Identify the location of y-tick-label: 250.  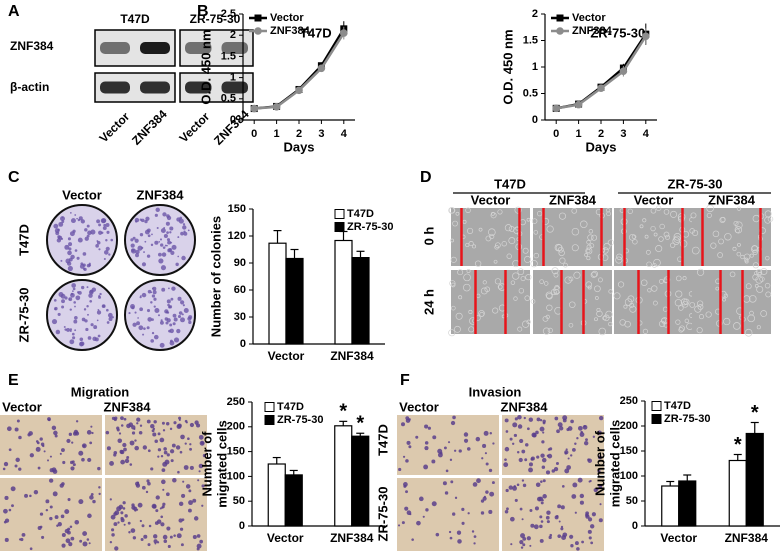
(629, 401).